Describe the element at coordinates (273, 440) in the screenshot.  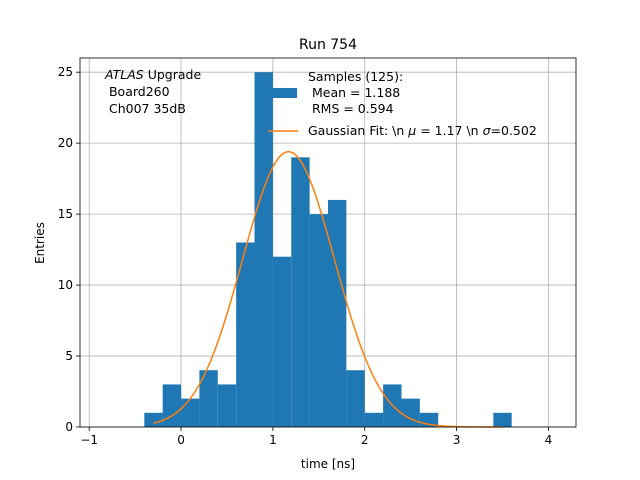
I see `x-tick-label: 1` at that location.